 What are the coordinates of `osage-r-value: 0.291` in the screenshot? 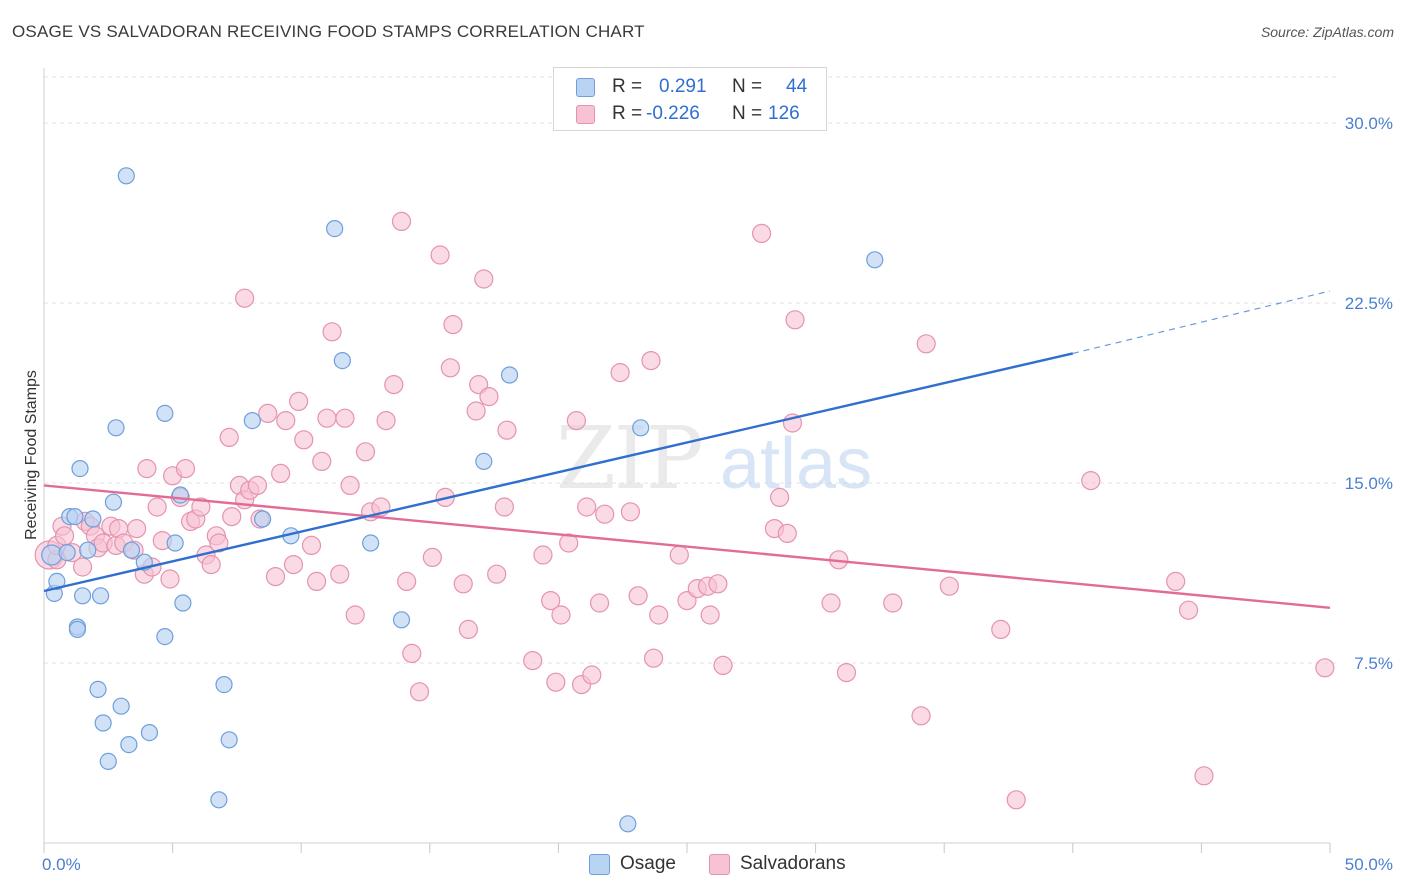 It's located at (683, 86).